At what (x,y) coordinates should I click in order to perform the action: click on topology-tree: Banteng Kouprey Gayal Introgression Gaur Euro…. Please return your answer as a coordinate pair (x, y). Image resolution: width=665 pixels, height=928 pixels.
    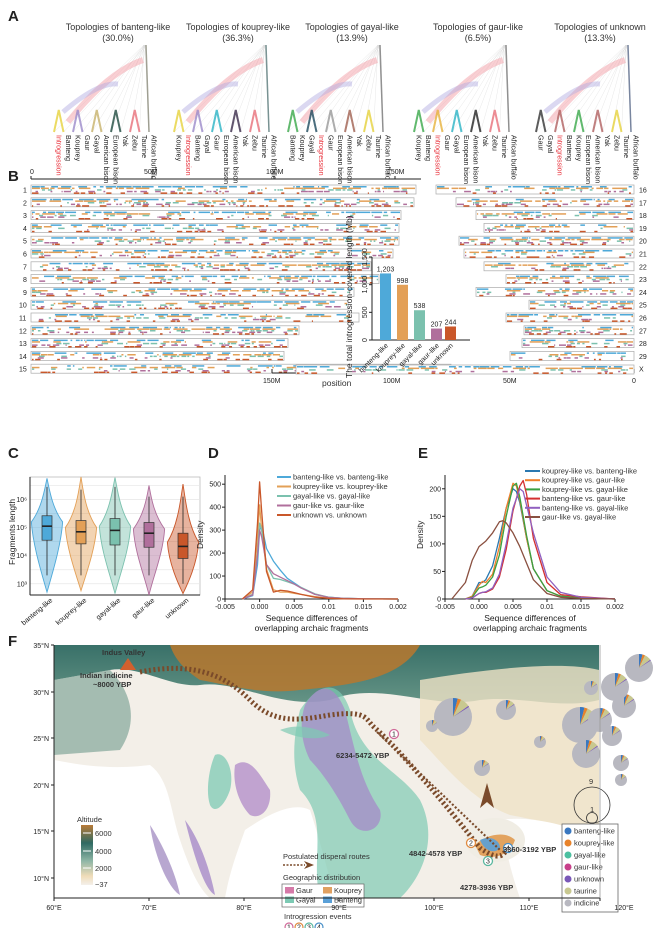
    Looking at the image, I should click on (339, 114).